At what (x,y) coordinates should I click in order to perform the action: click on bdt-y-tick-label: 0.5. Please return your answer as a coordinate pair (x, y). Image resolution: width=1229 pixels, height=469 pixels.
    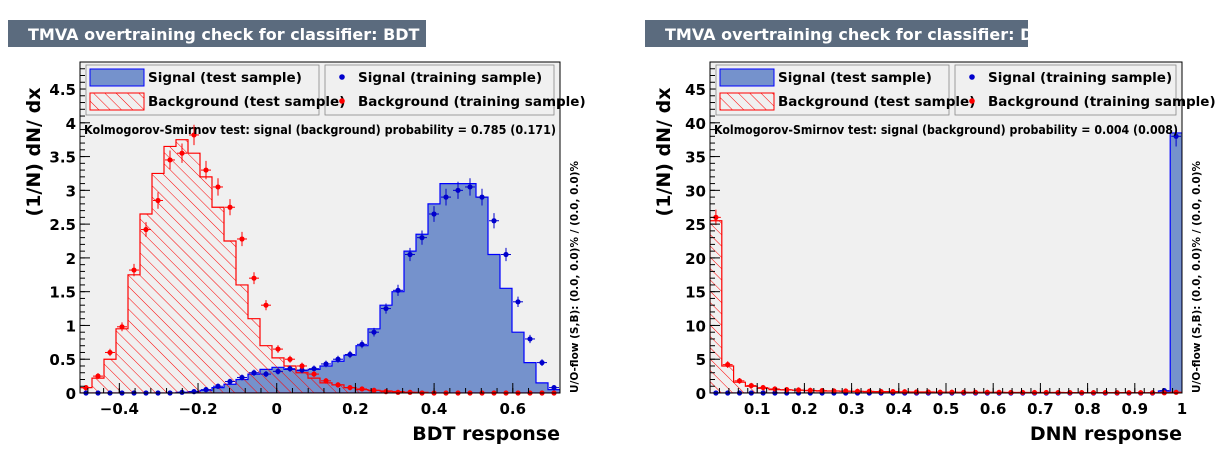
    Looking at the image, I should click on (62, 360).